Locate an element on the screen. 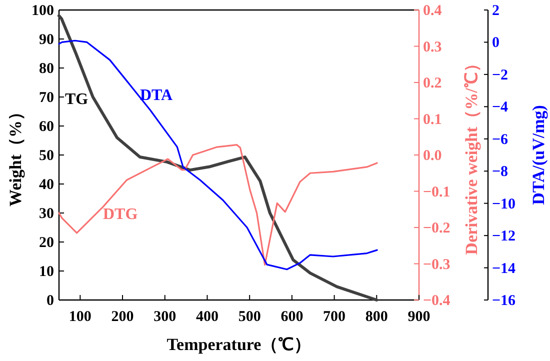 This screenshot has height=361, width=550. x-tick-label: 400 is located at coordinates (207, 317).